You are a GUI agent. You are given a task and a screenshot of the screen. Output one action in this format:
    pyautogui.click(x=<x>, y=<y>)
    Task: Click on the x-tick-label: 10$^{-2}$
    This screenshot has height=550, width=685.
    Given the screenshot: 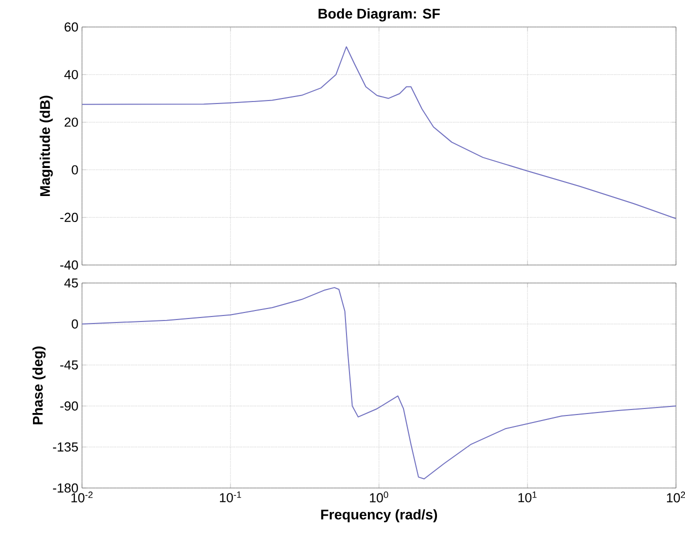 What is the action you would take?
    pyautogui.click(x=82, y=497)
    